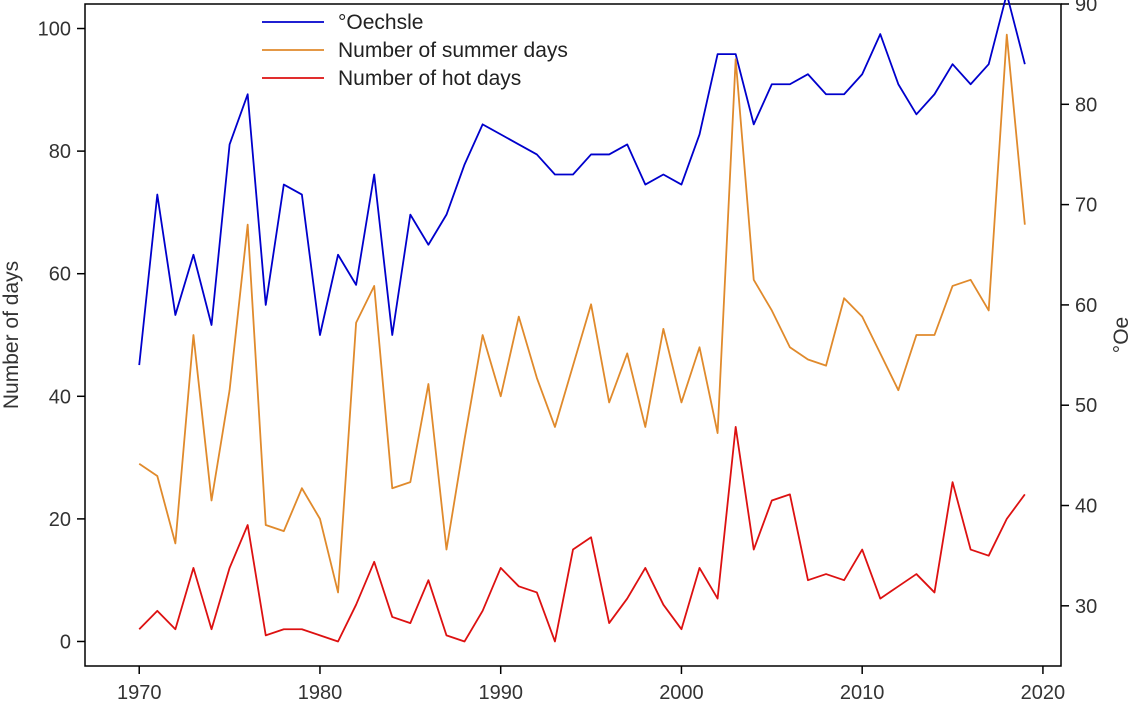 The image size is (1144, 718). Describe the element at coordinates (60, 152) in the screenshot. I see `y-left-tick-label: 80` at that location.